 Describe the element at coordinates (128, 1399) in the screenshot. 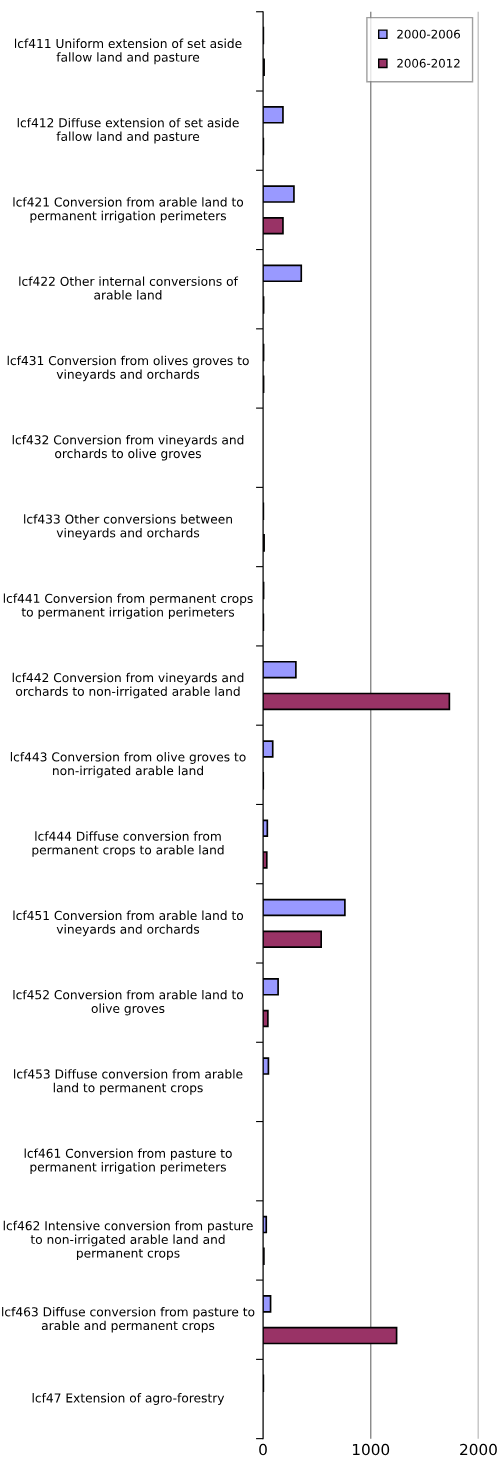

I see `y-tick-label: lcf47 Extension of agro-forestry` at that location.